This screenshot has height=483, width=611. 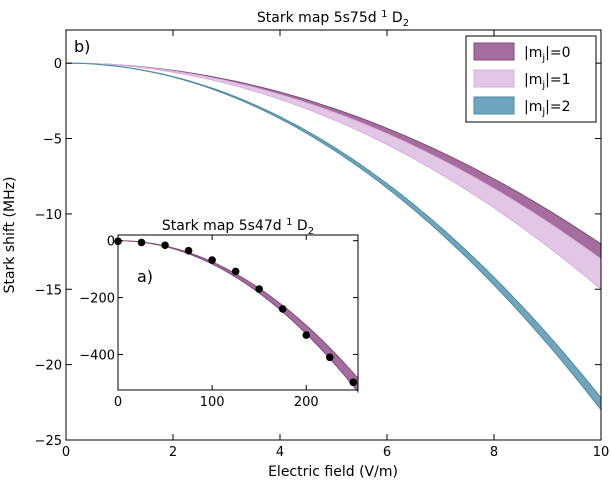 What do you see at coordinates (238, 227) in the screenshot?
I see `inset-title: Stark map 5s47d 1 D2` at bounding box center [238, 227].